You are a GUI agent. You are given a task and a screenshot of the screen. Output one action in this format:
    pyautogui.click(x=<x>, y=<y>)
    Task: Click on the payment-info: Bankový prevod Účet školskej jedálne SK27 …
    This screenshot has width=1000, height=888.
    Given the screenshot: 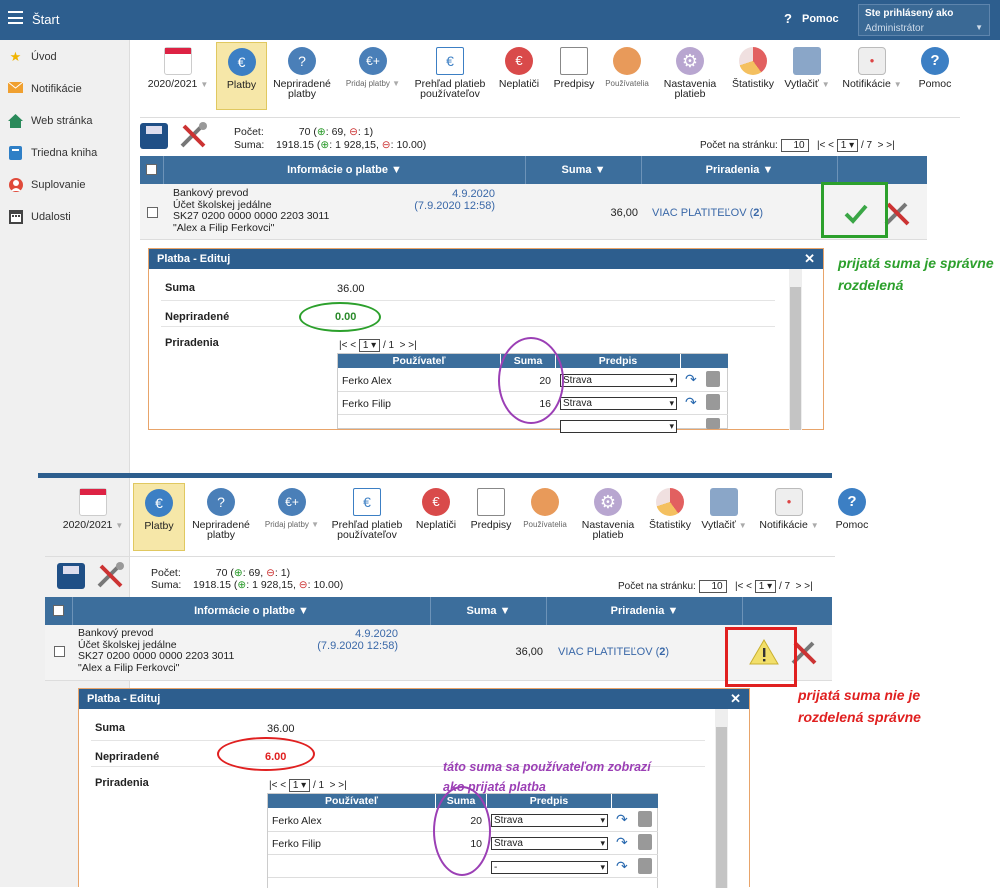 What is the action you would take?
    pyautogui.click(x=156, y=650)
    